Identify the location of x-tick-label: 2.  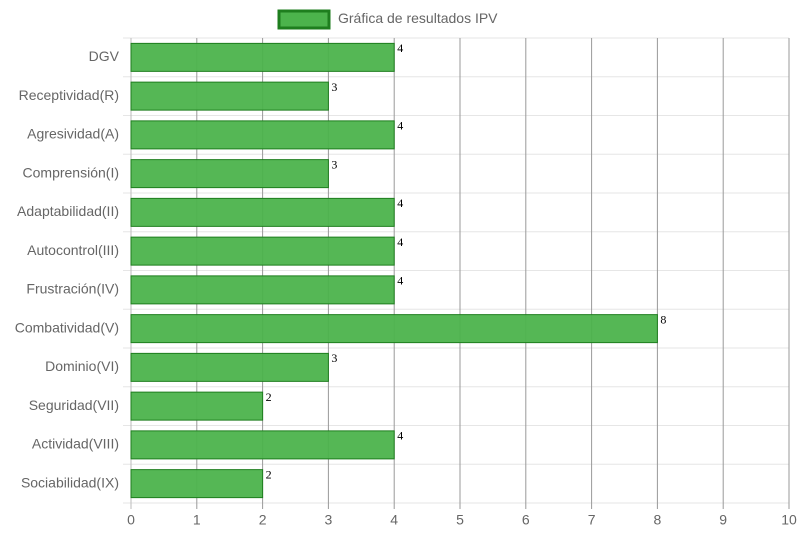
(263, 520).